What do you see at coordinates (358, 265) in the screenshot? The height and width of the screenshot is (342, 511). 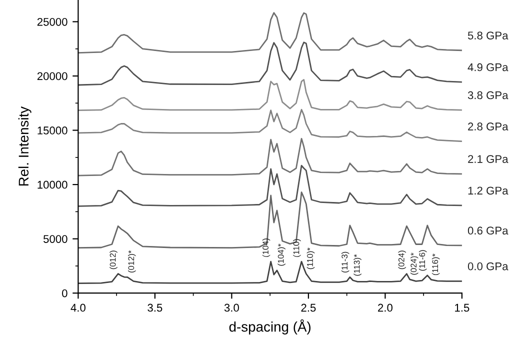 I see `annotation: (113)*` at bounding box center [358, 265].